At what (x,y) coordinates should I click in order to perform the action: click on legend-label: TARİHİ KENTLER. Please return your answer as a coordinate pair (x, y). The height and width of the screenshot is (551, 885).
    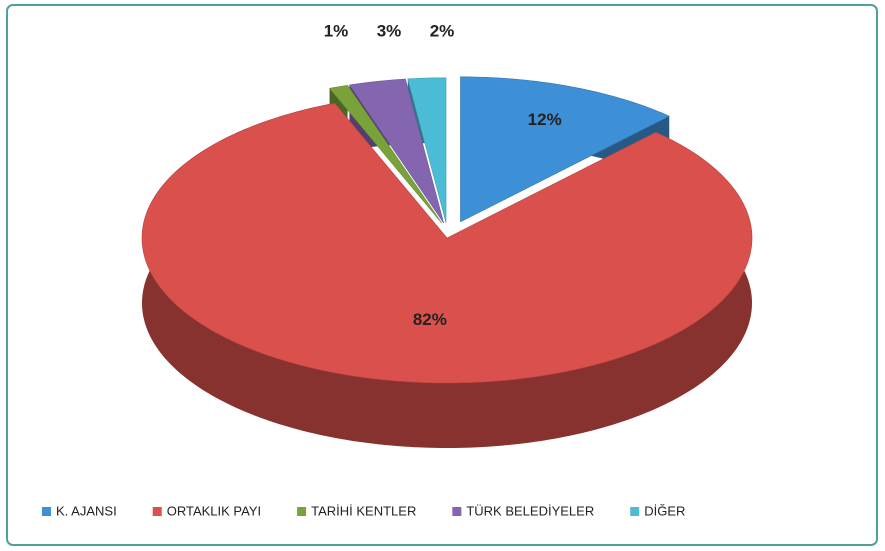
    Looking at the image, I should click on (363, 510).